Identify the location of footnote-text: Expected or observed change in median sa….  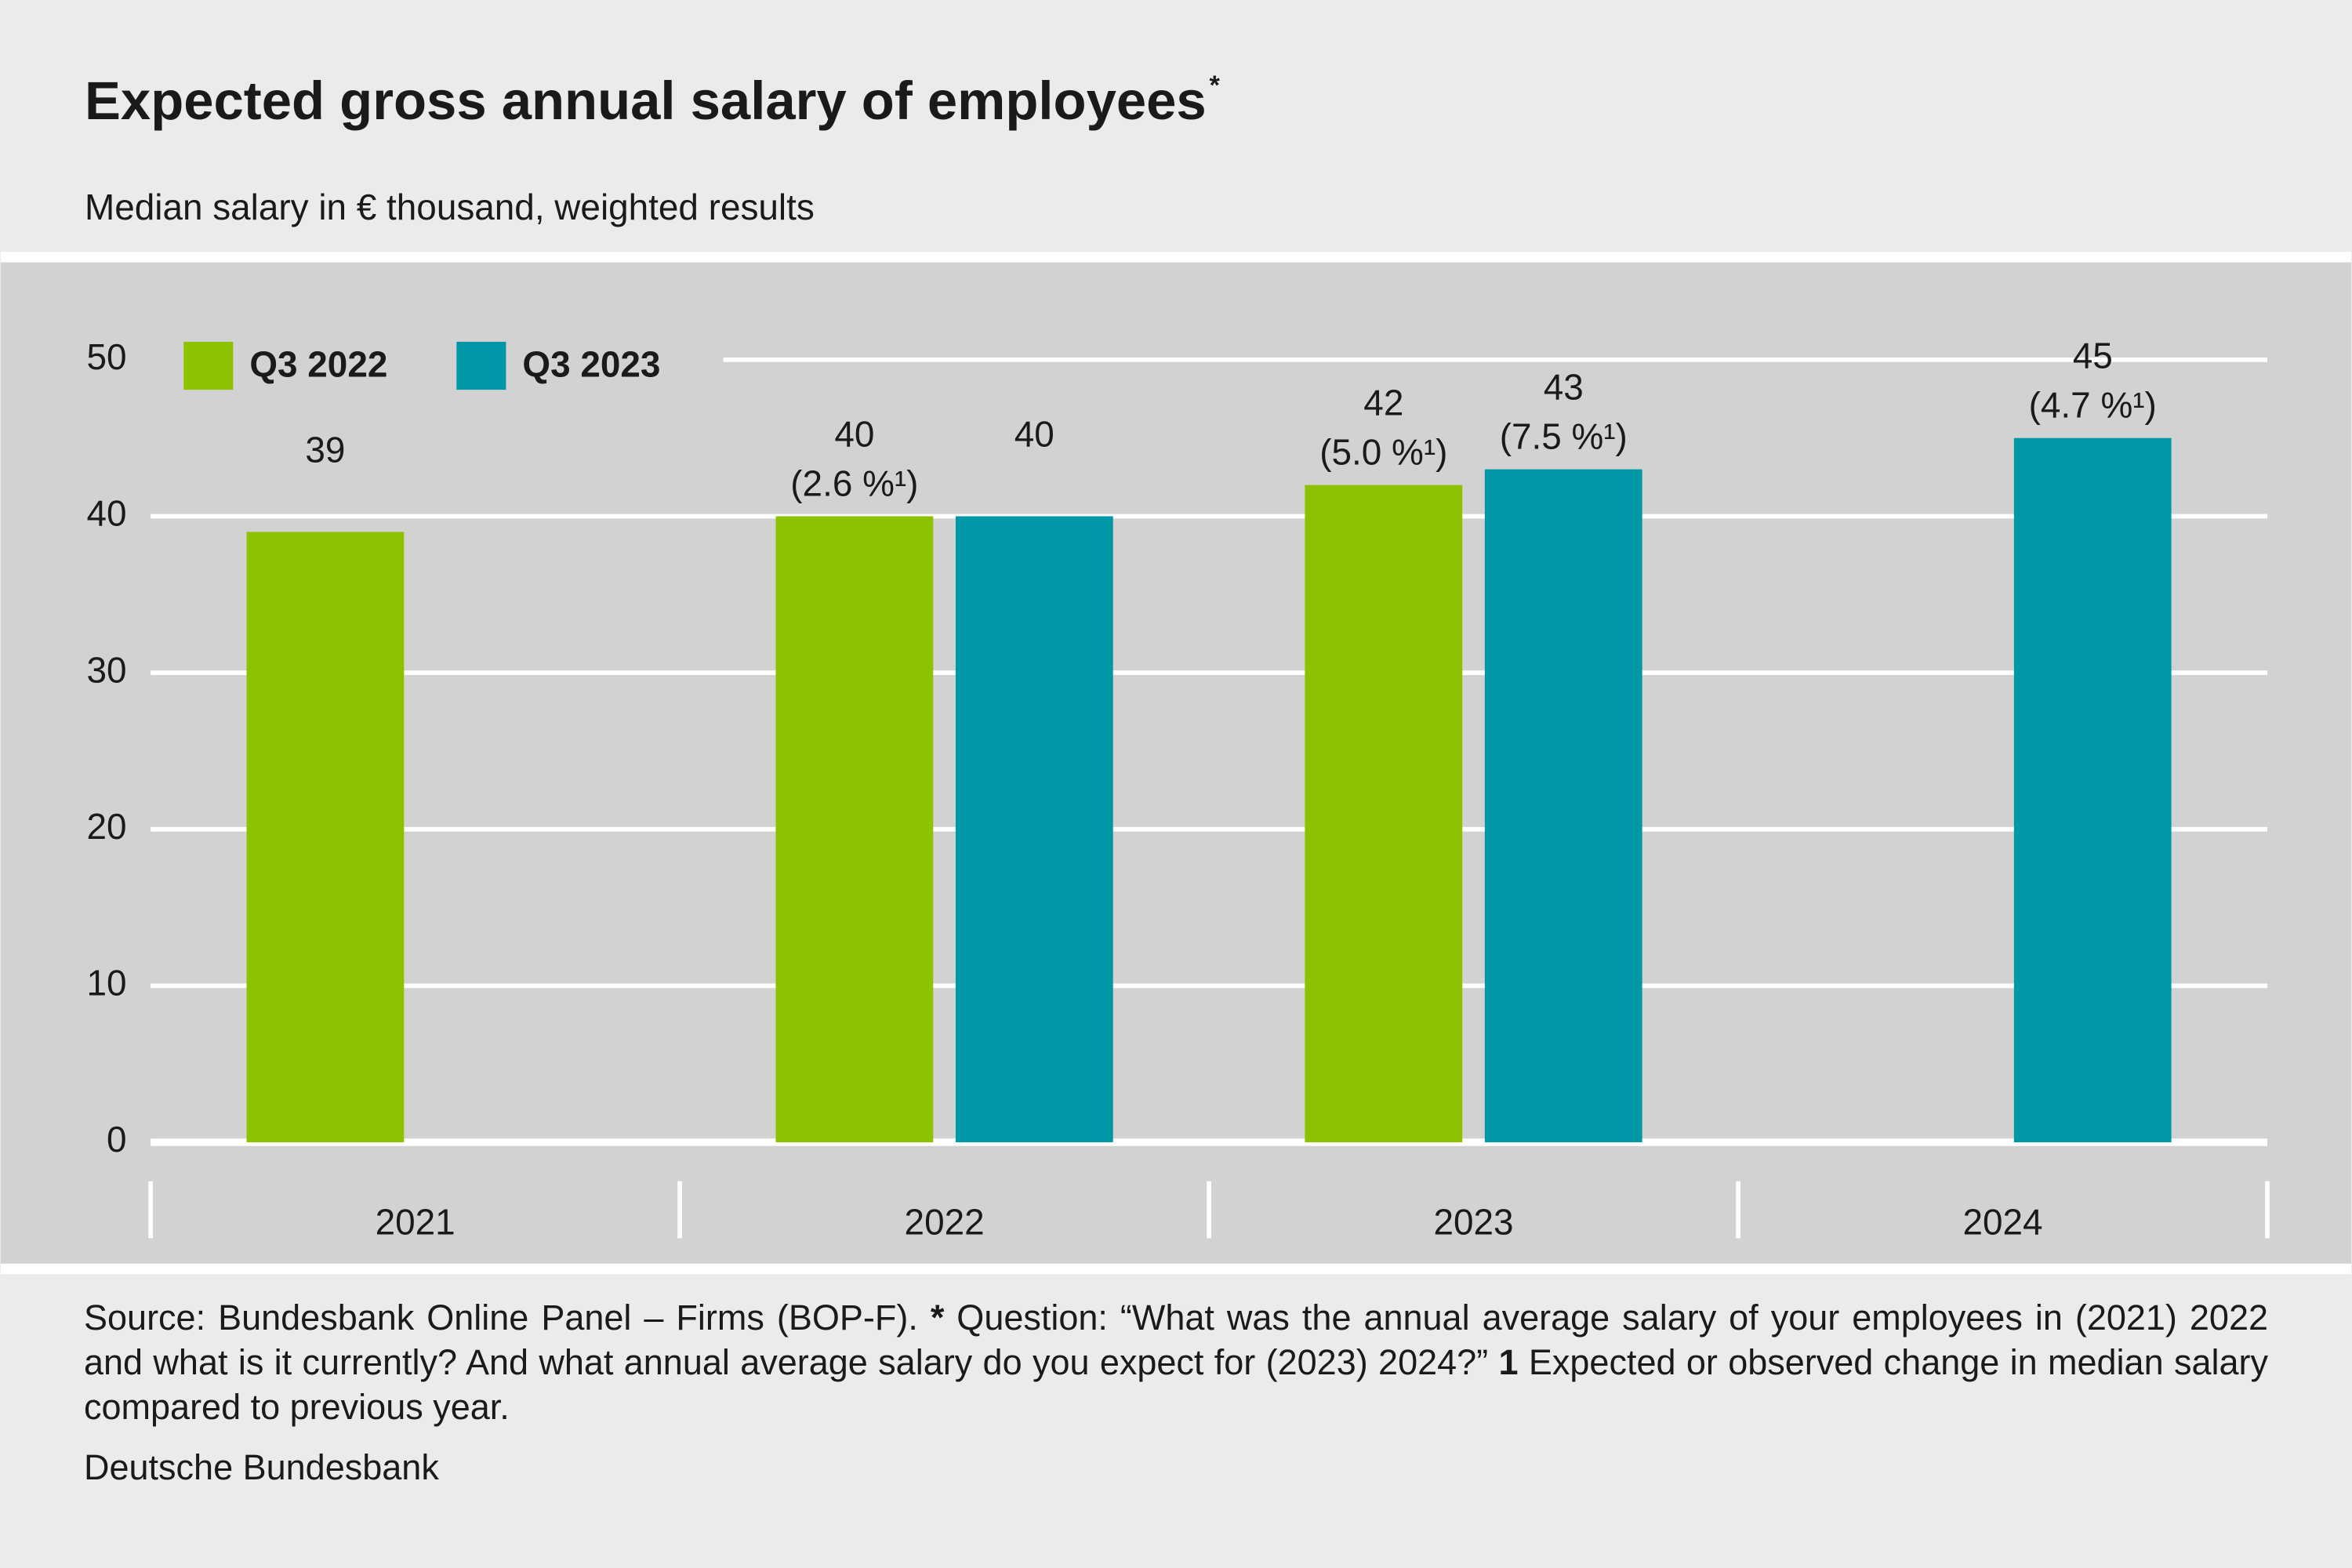
(1176, 1384).